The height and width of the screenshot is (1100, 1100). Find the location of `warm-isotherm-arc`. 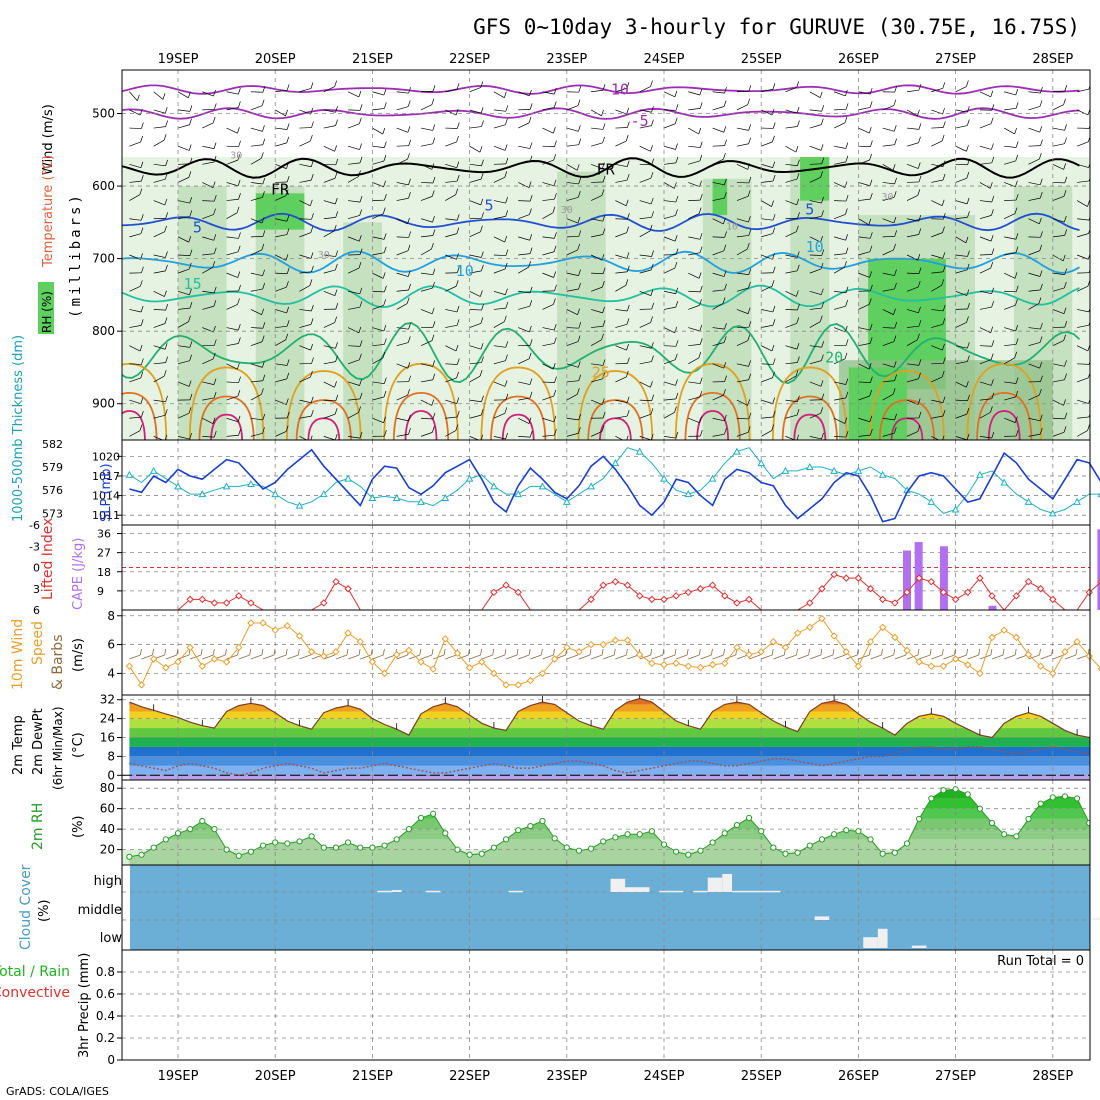

warm-isotherm-arc is located at coordinates (615, 405).